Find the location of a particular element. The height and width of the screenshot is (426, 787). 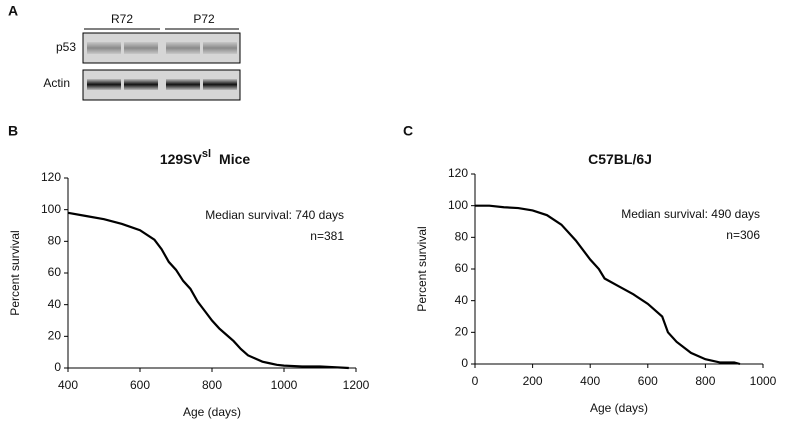

panel-label: B is located at coordinates (13, 131).